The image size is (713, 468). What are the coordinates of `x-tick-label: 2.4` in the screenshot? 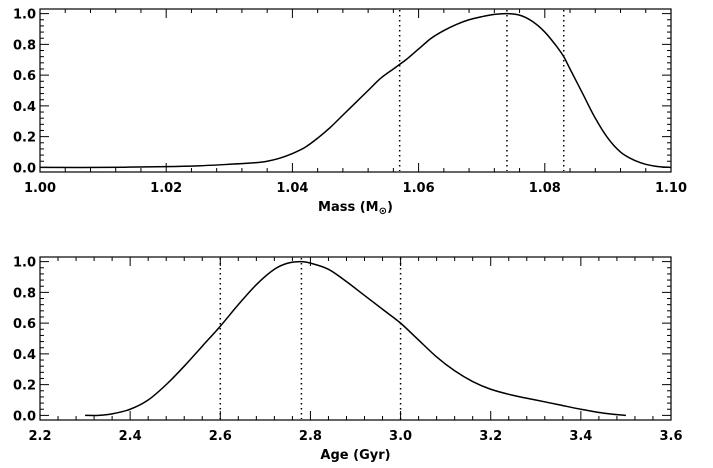 It's located at (130, 436).